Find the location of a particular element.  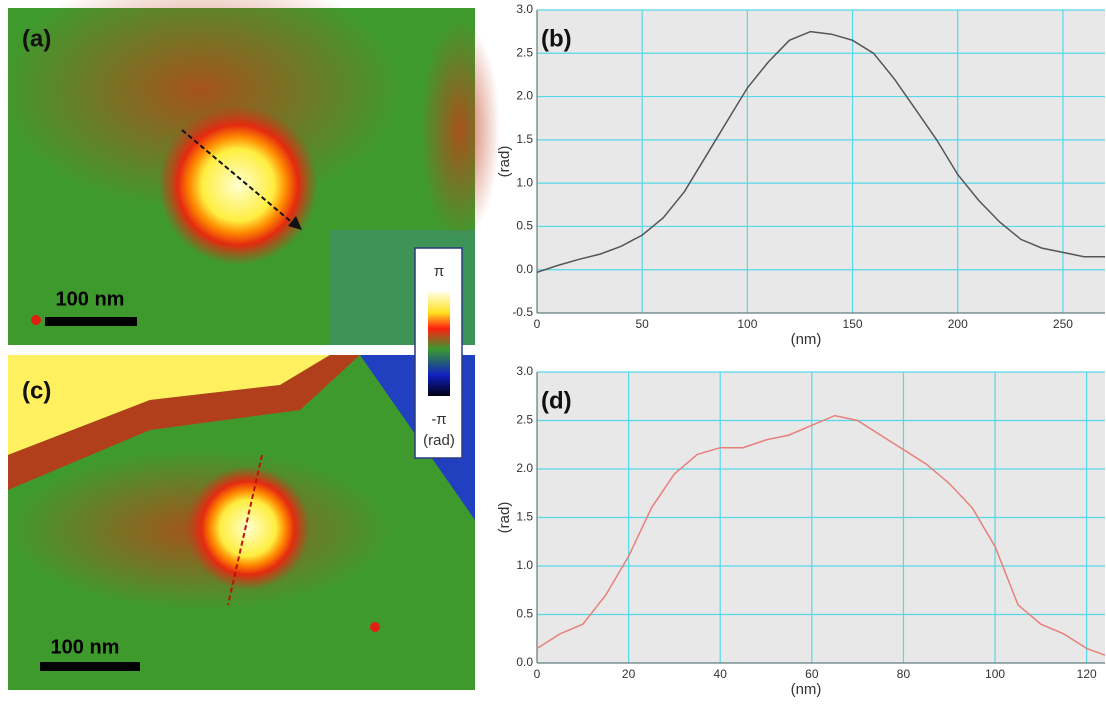

x-tick-label: 40 is located at coordinates (721, 674).